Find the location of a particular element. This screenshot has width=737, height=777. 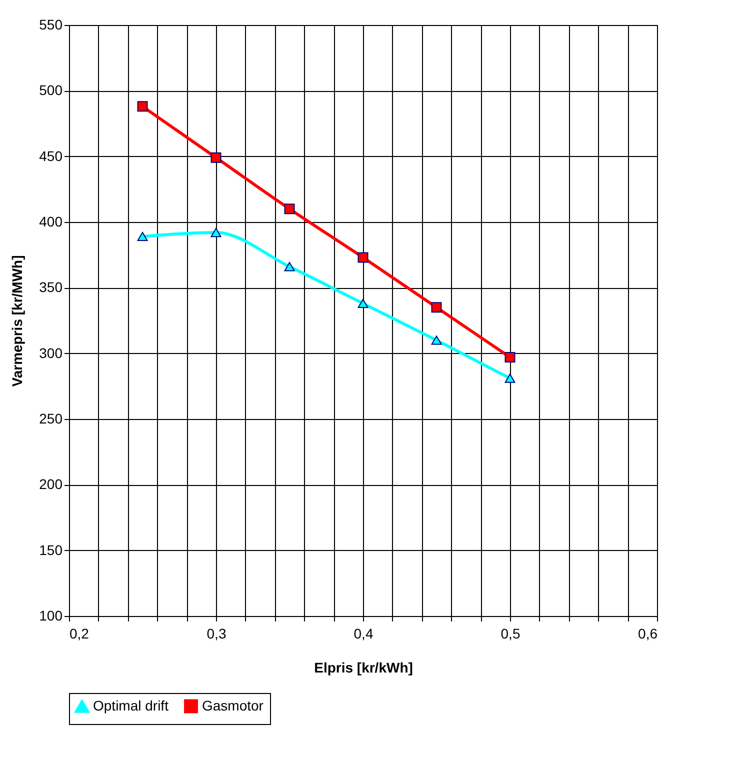

x-tick-label: 0,5 is located at coordinates (510, 634).